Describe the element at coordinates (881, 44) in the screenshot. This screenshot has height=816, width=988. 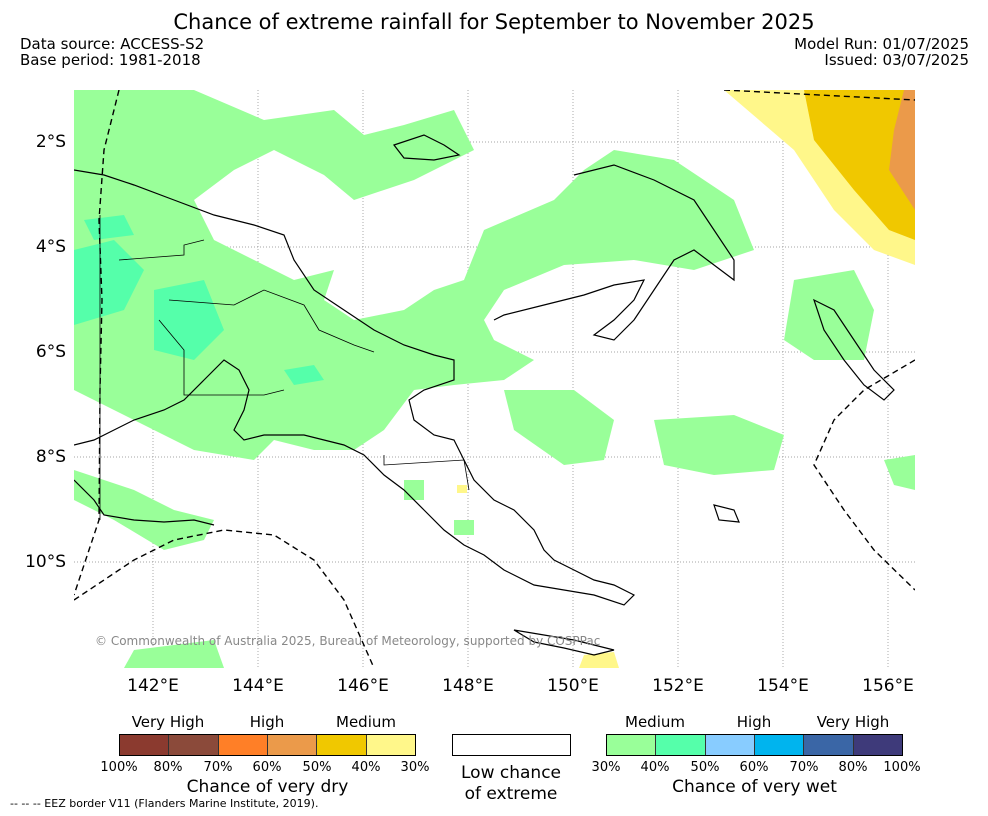
I see `model-run: Model Run: 01/07/2025` at that location.